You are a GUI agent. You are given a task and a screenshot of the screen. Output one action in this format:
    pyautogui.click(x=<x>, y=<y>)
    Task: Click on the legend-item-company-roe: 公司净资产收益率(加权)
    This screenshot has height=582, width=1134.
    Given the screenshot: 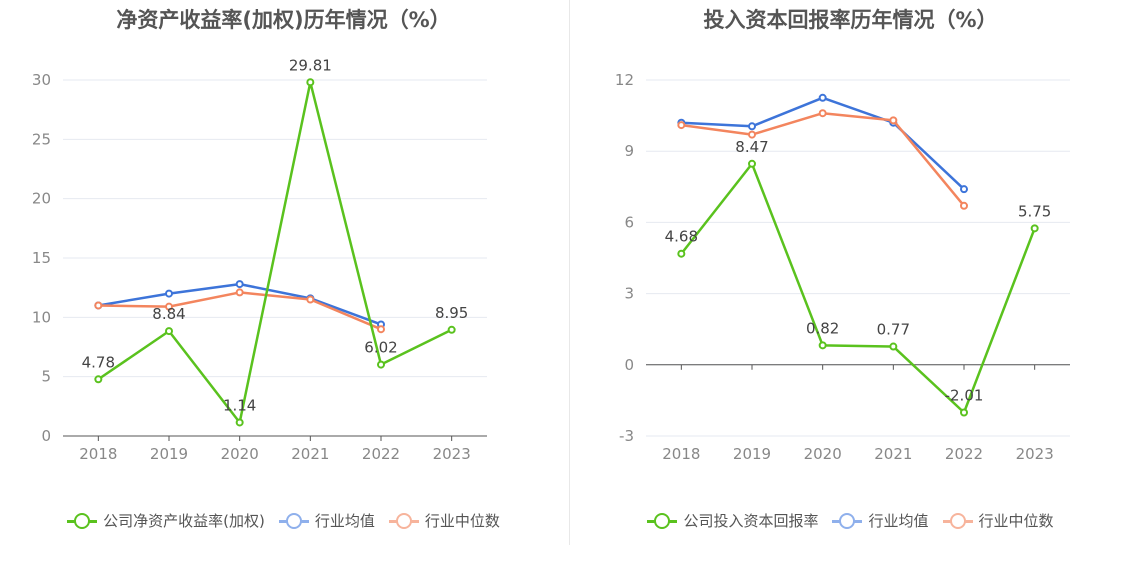 What is the action you would take?
    pyautogui.click(x=166, y=520)
    